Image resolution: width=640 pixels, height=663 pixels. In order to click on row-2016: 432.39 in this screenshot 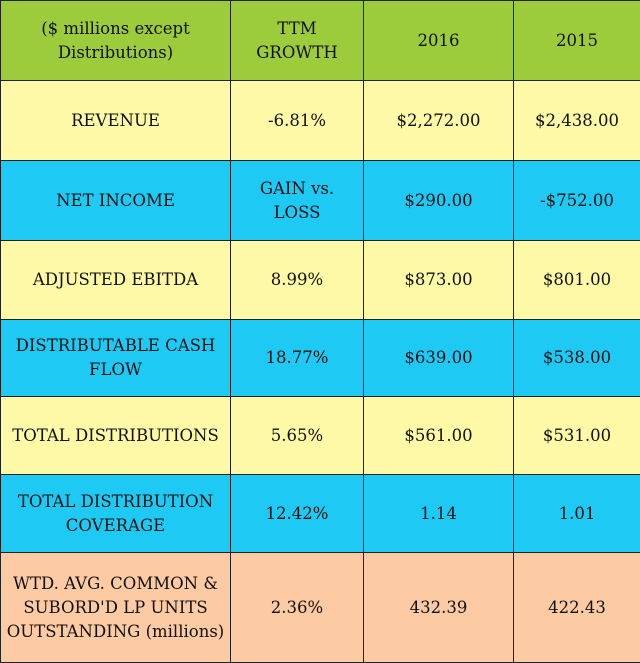, I will do `click(439, 608)`.